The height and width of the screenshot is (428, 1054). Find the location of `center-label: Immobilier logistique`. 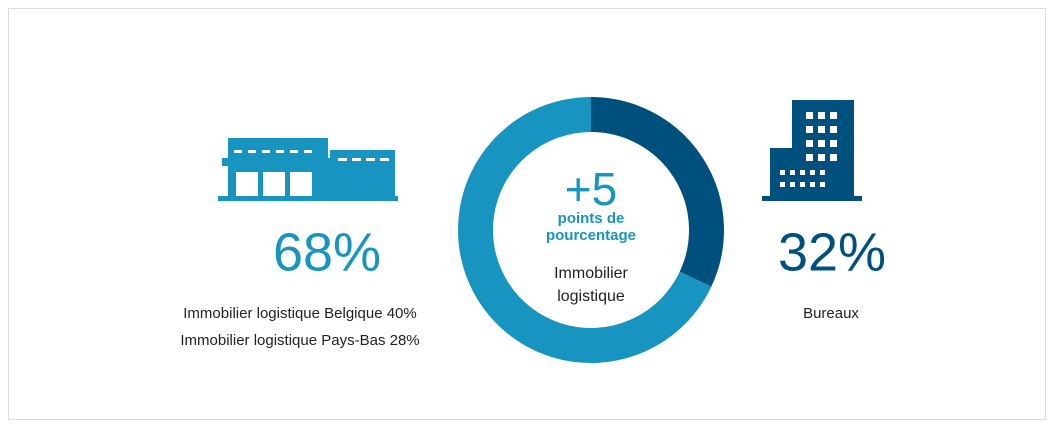

center-label: Immobilier logistique is located at coordinates (591, 285).